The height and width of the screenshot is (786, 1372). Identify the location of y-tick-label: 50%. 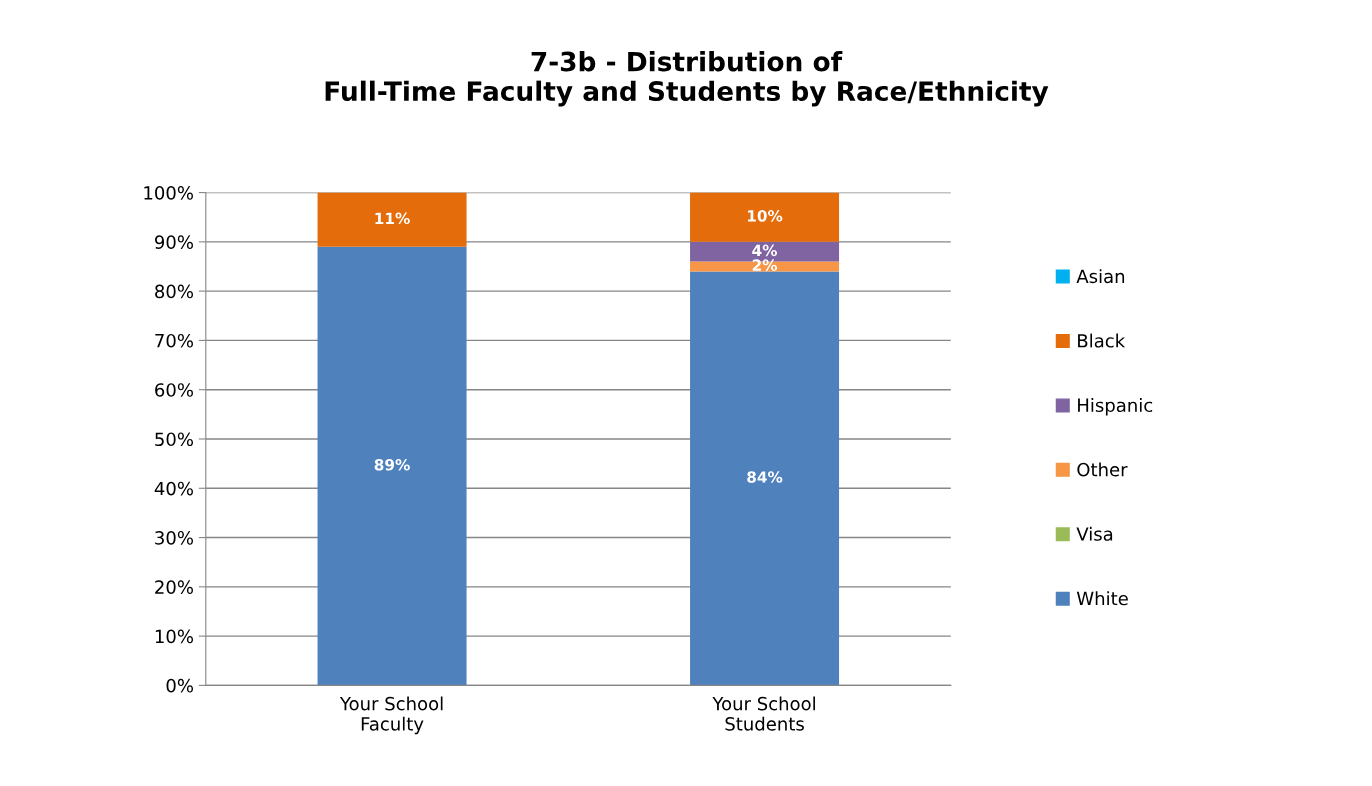
(174, 439).